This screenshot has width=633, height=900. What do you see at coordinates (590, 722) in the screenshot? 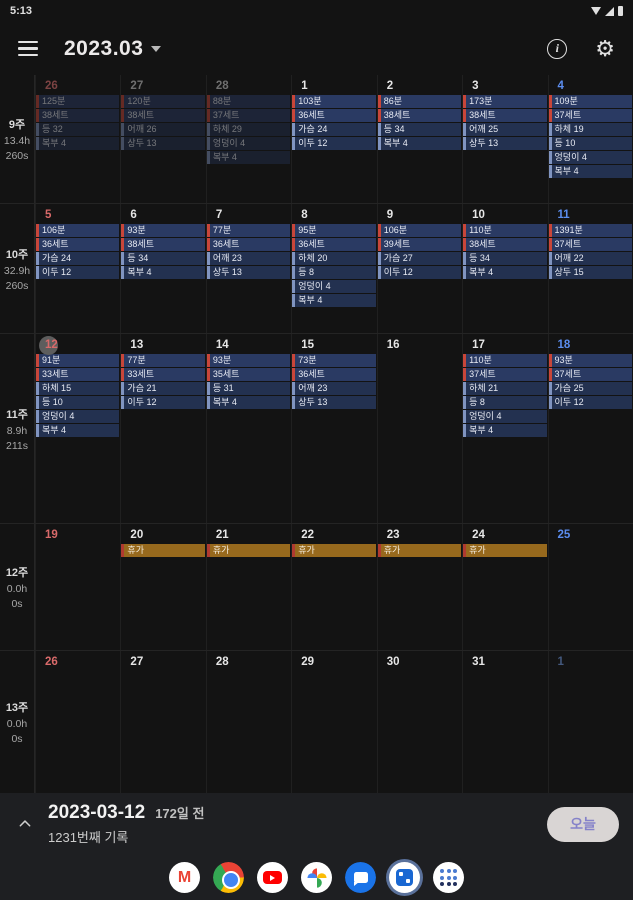
I see `day-cell: 1` at bounding box center [590, 722].